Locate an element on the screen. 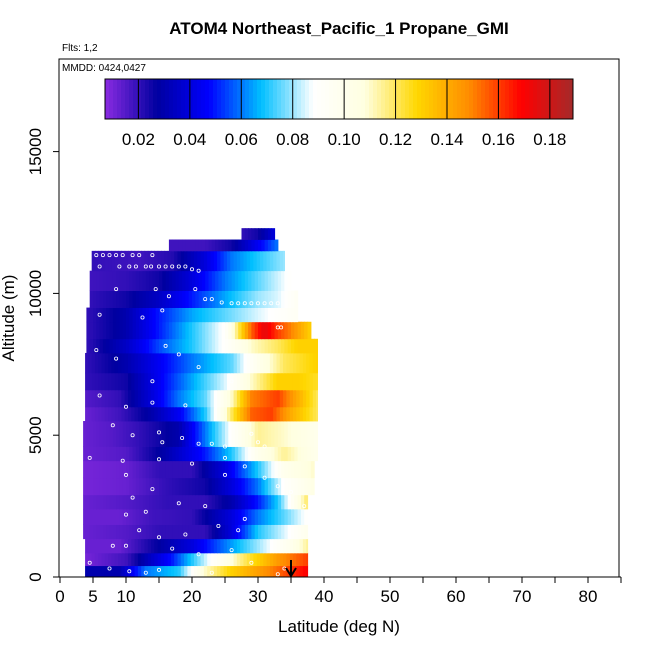 This screenshot has height=650, width=650. heatmap-band is located at coordinates (197, 546).